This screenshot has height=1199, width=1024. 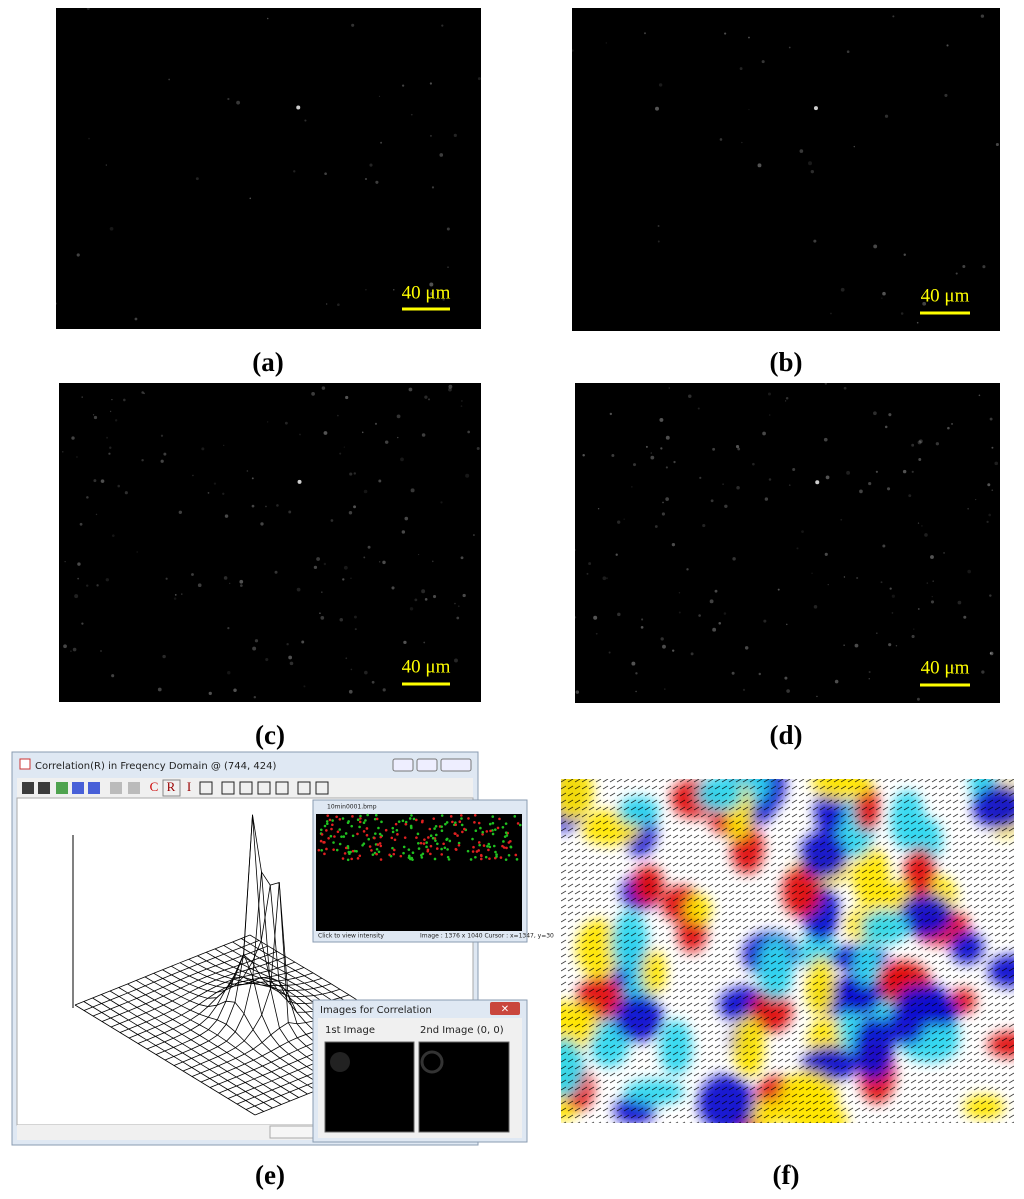 I want to click on minimize-button, so click(x=403, y=765).